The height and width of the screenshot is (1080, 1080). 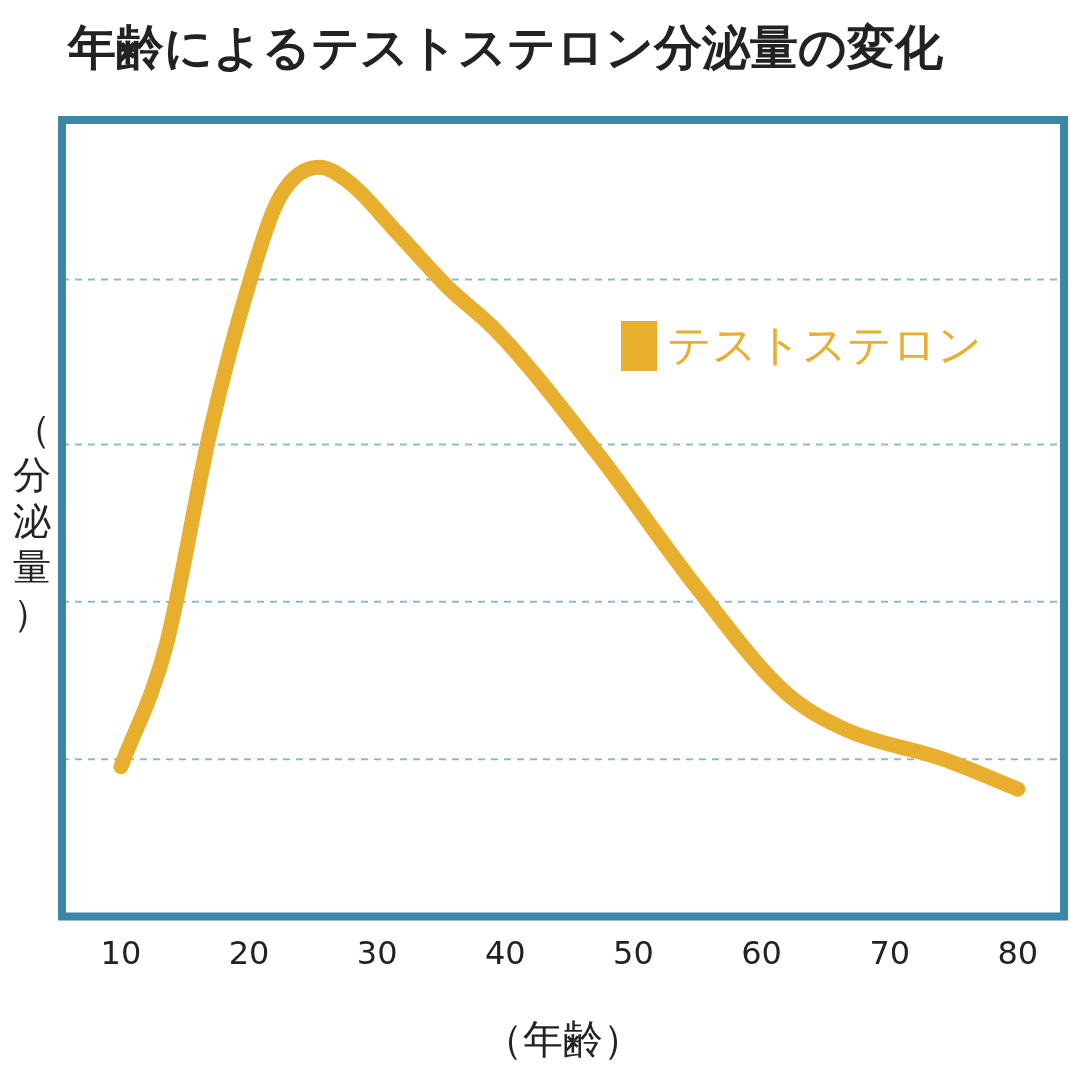 I want to click on x-tick-label: 20, so click(x=249, y=953).